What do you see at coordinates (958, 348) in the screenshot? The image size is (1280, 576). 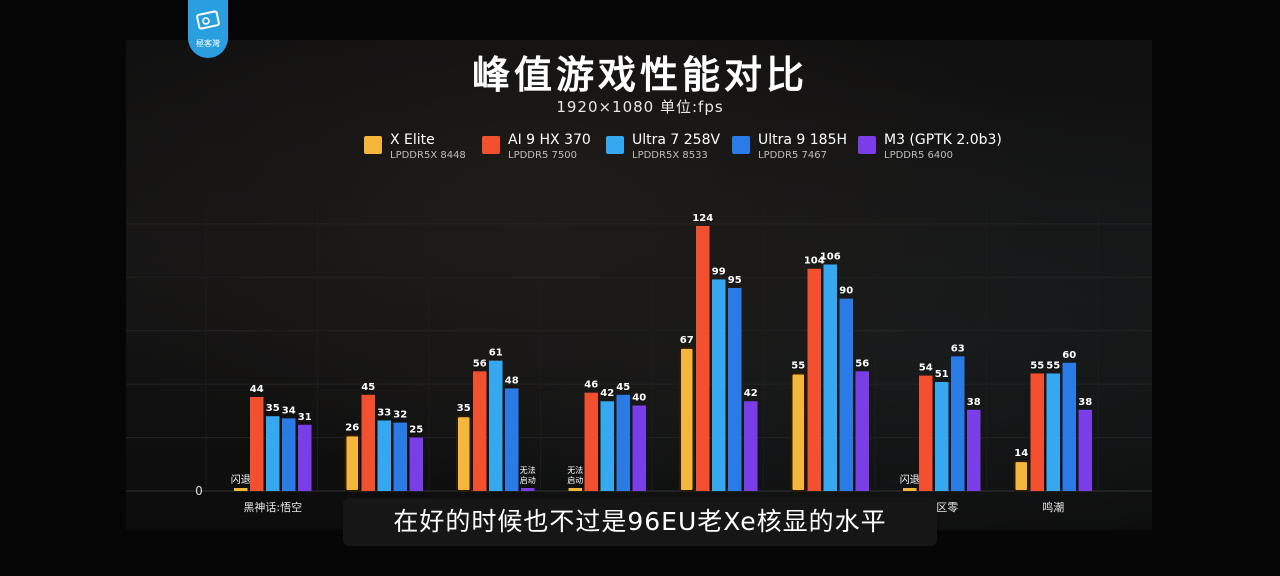 I see `data-label: 63` at bounding box center [958, 348].